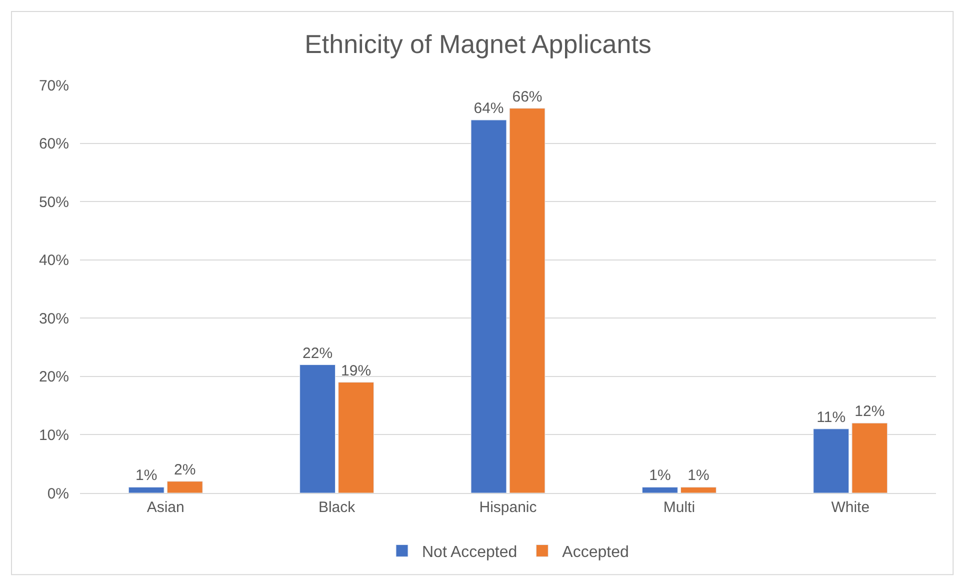 The height and width of the screenshot is (580, 956). I want to click on data-label: 22%, so click(317, 353).